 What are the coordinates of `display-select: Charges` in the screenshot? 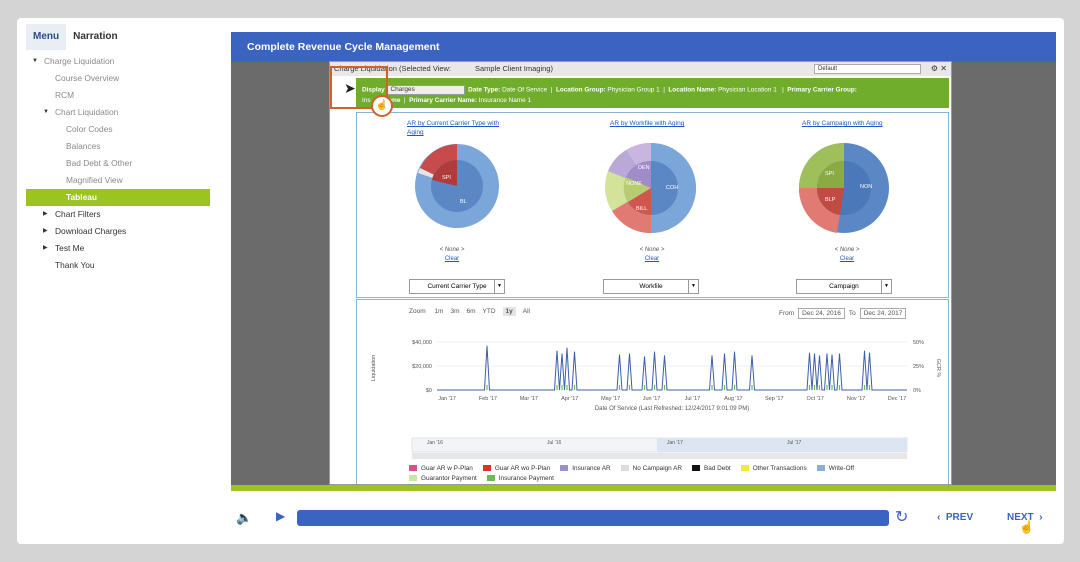 It's located at (425, 90).